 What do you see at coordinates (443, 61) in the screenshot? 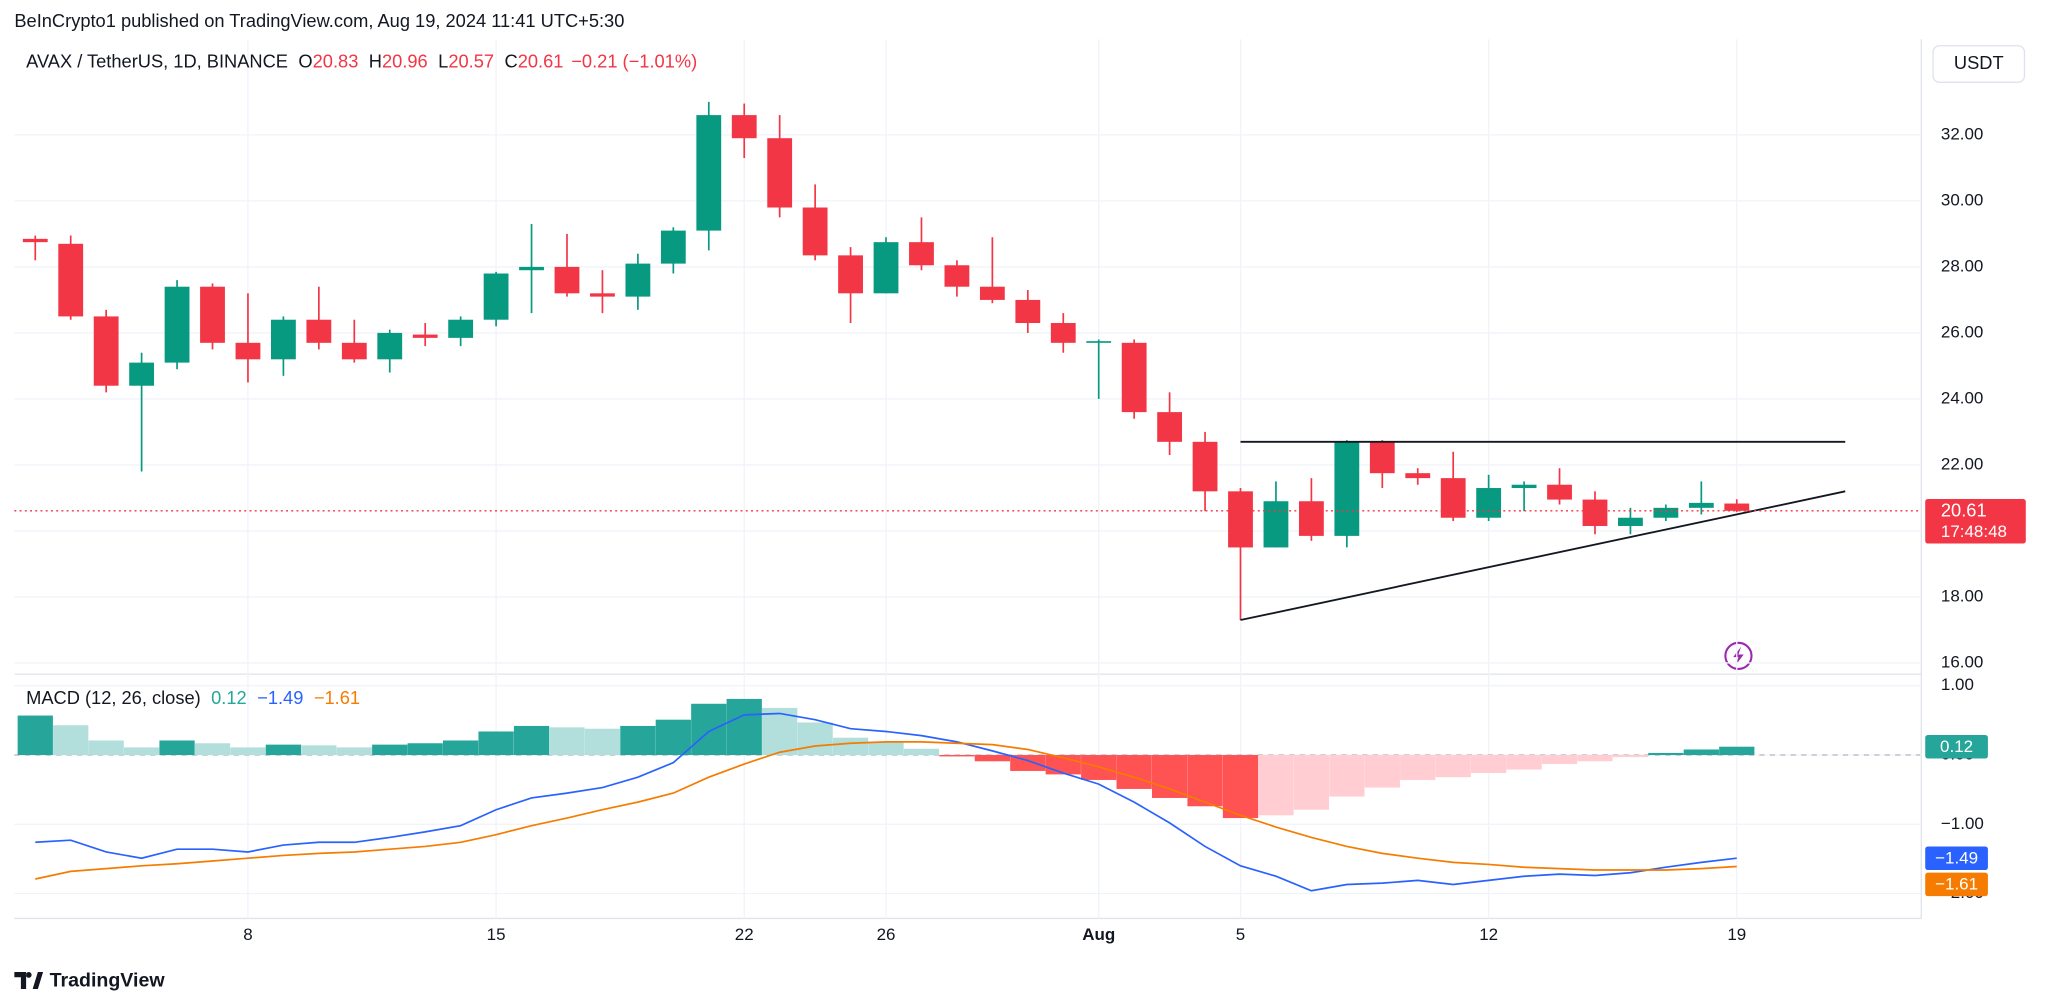
I see `legend-letter: L` at bounding box center [443, 61].